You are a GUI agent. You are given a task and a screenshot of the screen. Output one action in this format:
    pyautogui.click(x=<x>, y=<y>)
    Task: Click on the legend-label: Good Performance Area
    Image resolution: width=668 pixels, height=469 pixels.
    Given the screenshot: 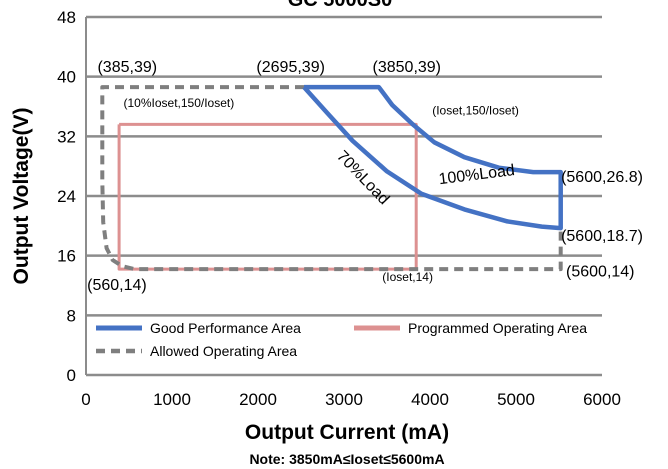 What is the action you would take?
    pyautogui.click(x=225, y=328)
    